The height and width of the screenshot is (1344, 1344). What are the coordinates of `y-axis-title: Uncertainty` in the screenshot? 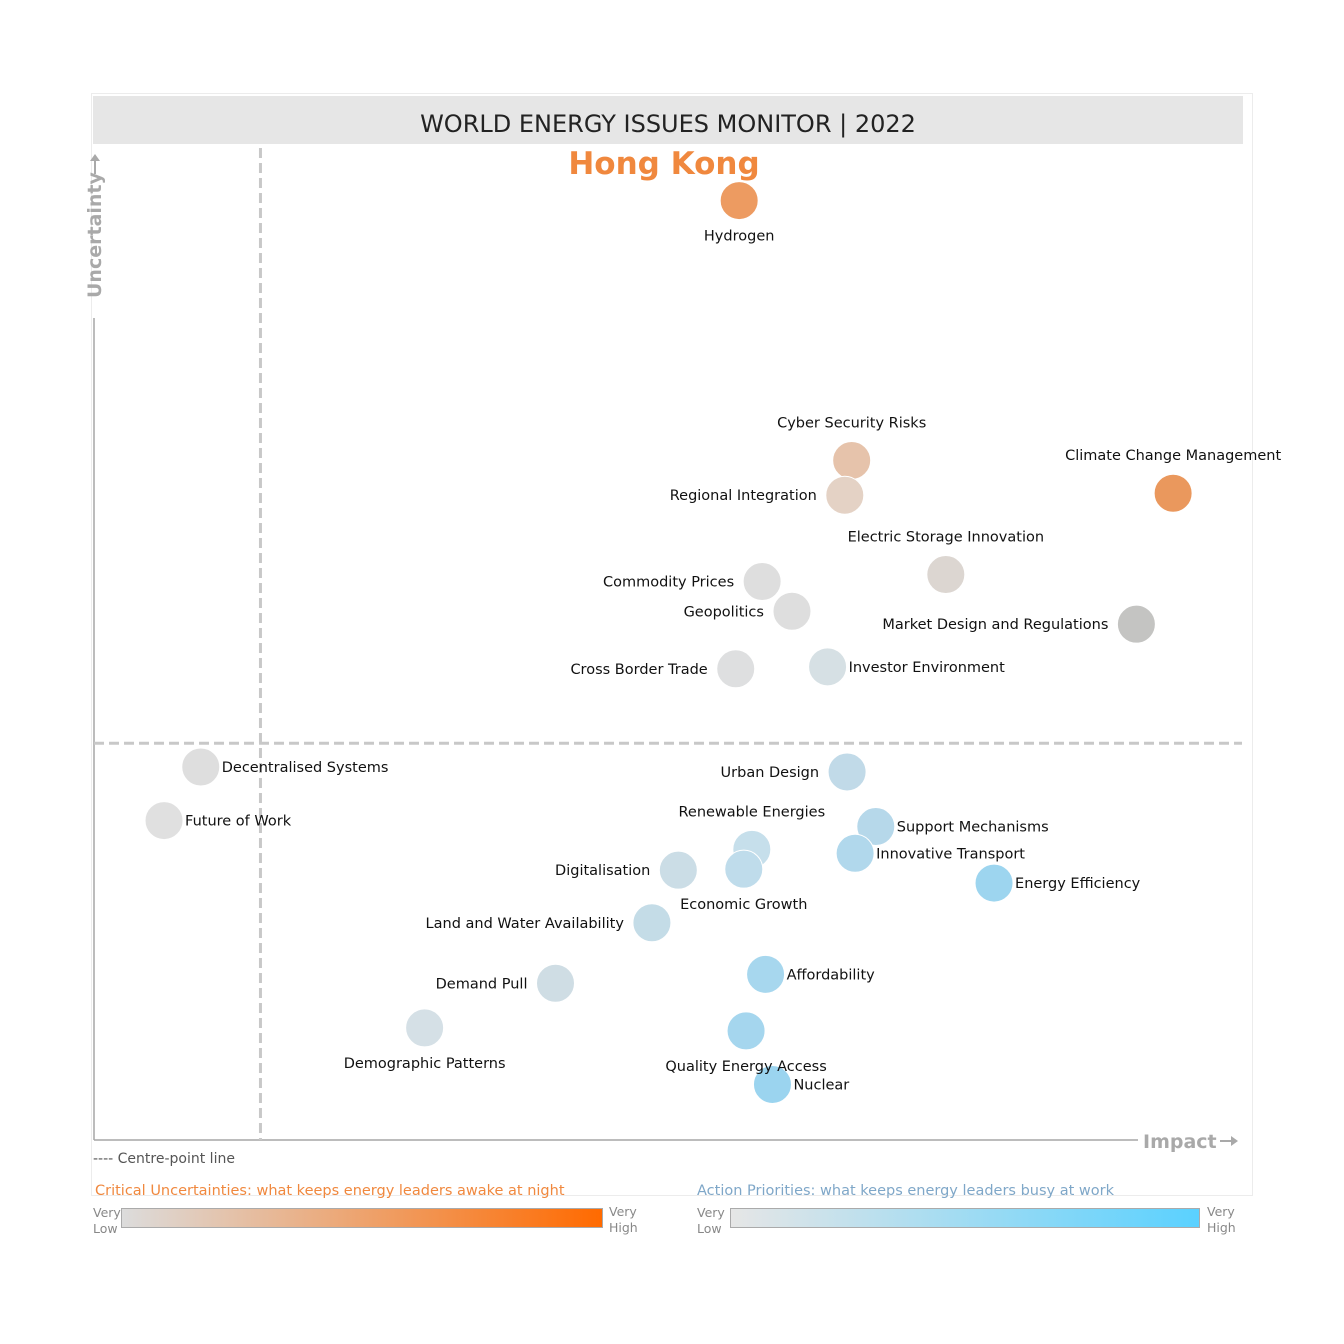 It's located at (95, 235).